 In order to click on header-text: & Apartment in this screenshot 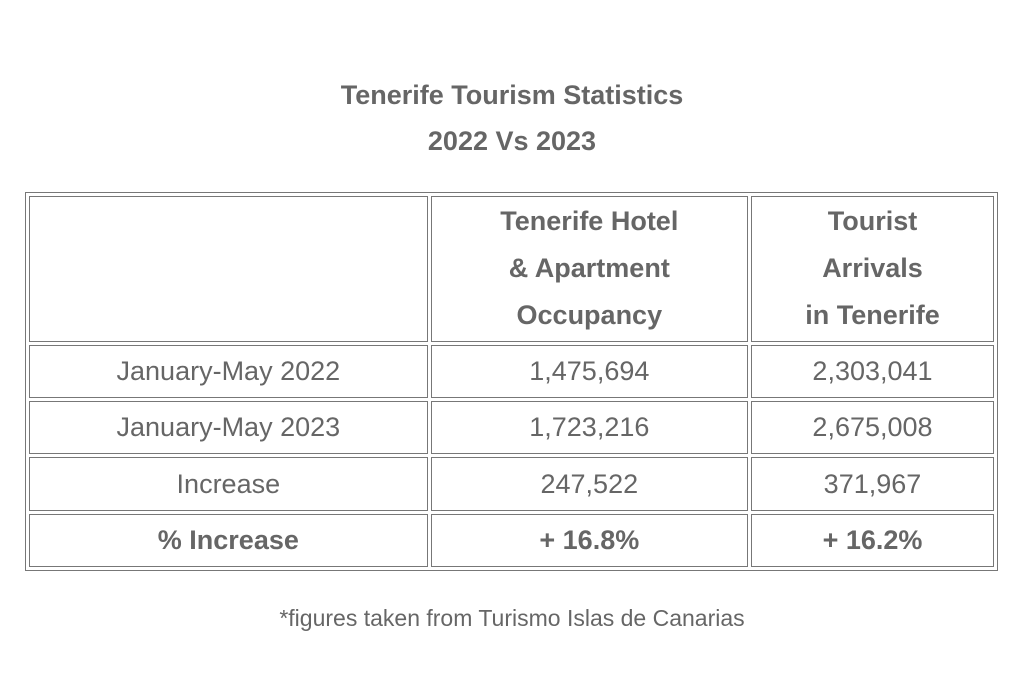, I will do `click(589, 268)`.